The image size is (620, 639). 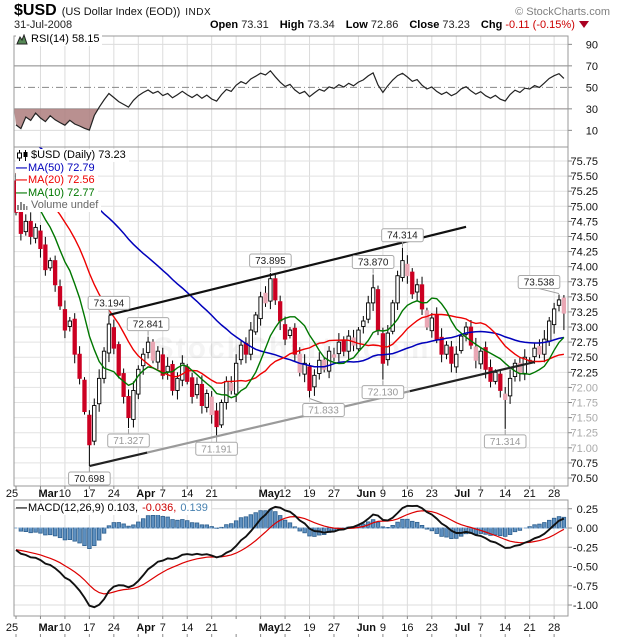 What do you see at coordinates (562, 12) in the screenshot?
I see `copyright-label: © StockCharts.com` at bounding box center [562, 12].